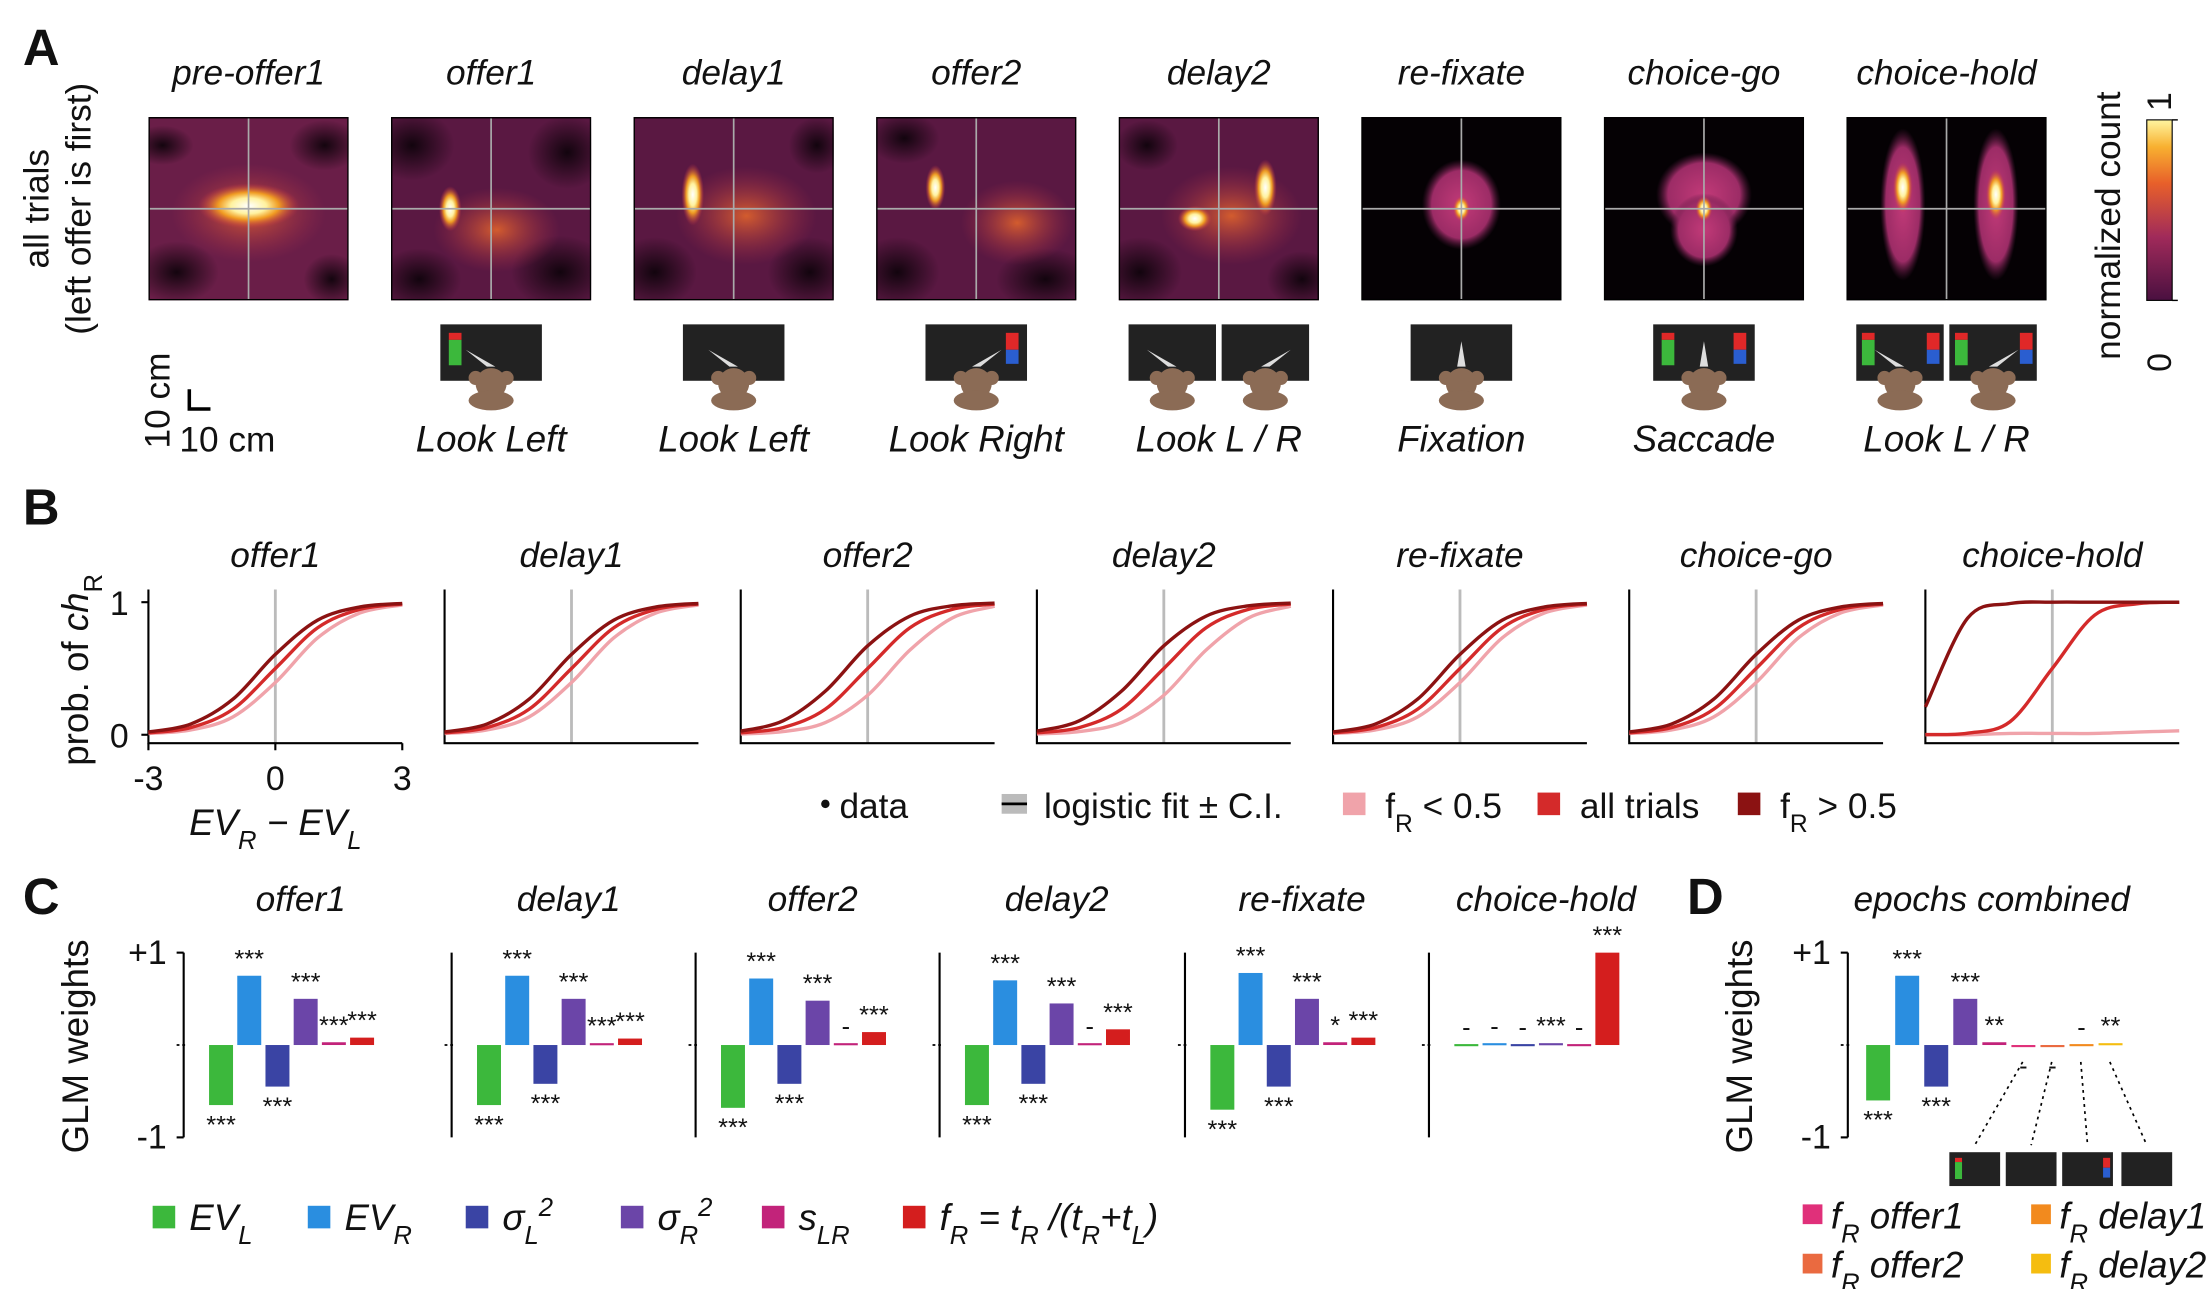  Describe the element at coordinates (1705, 896) in the screenshot. I see `panel-label: D` at that location.